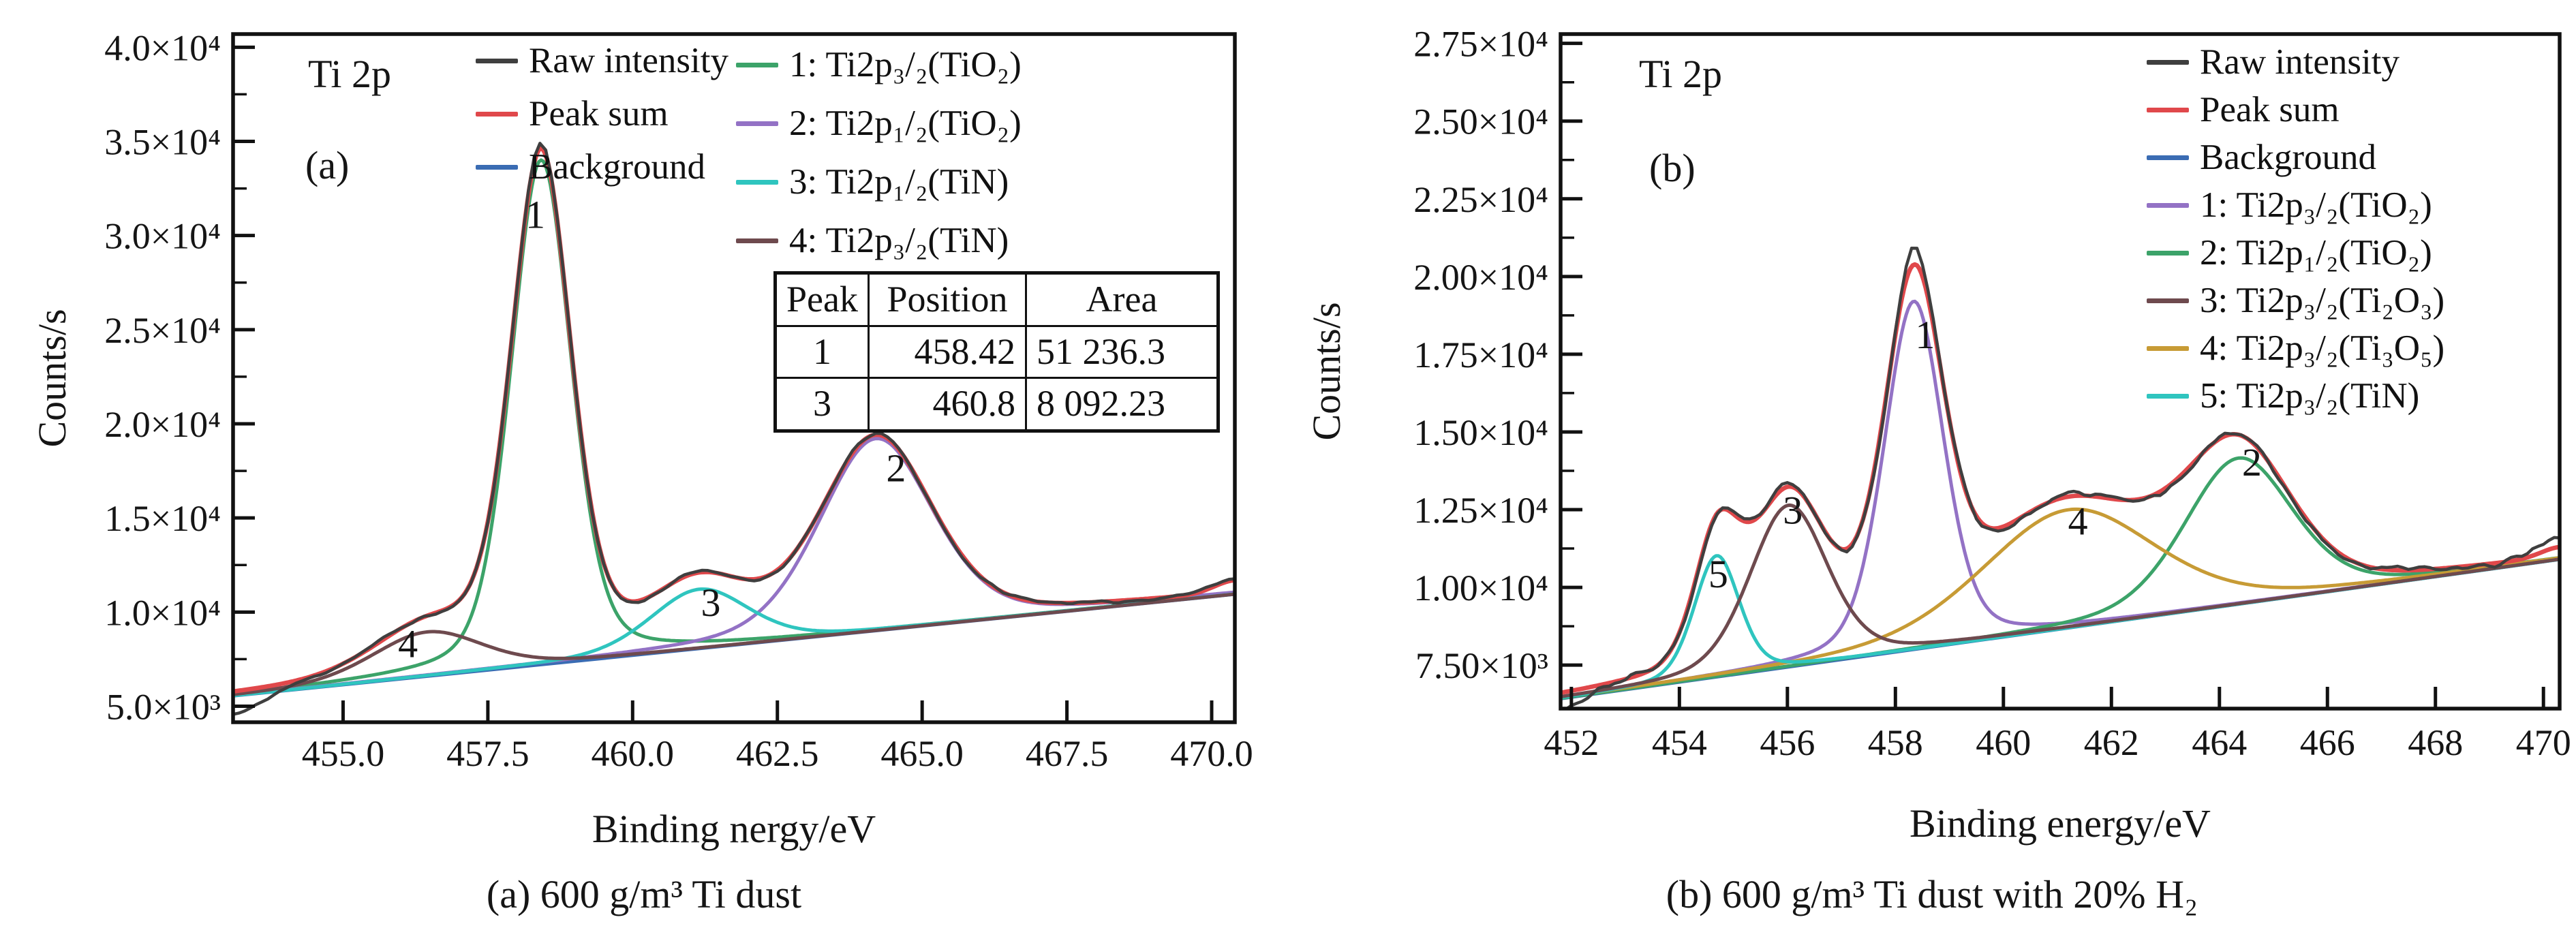 This screenshot has width=2576, height=928. What do you see at coordinates (488, 753) in the screenshot?
I see `x-tick-label: 457.5` at bounding box center [488, 753].